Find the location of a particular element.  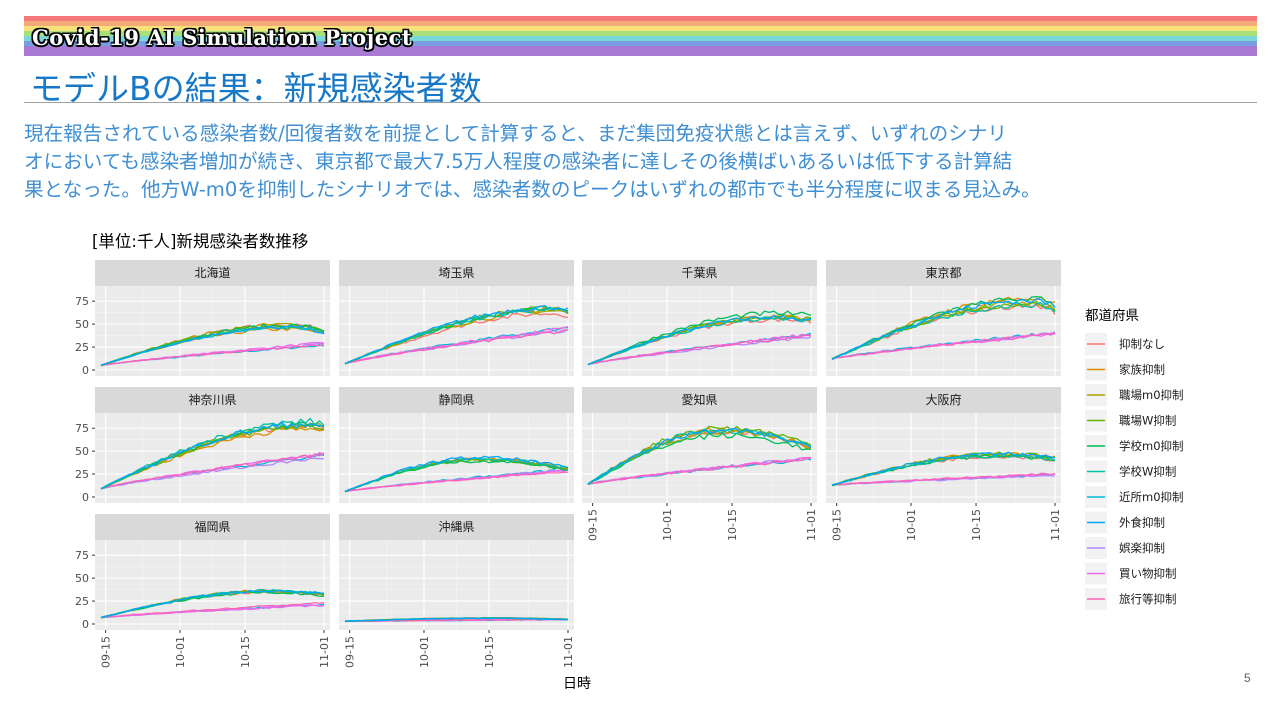

facet-label: 埼玉県 is located at coordinates (456, 273).